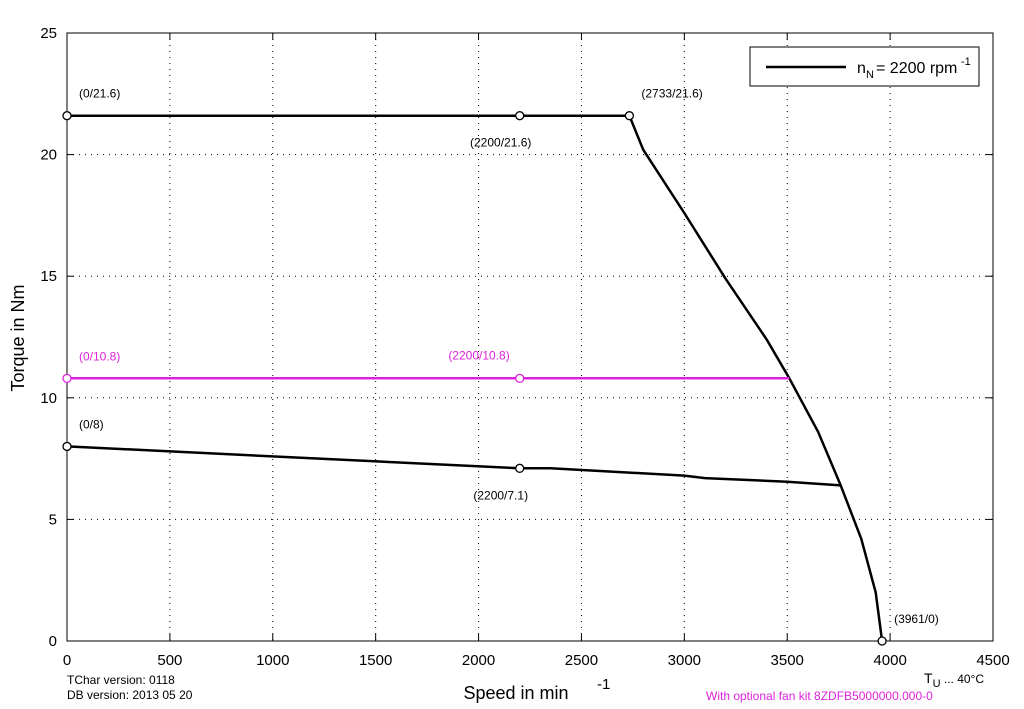 The height and width of the screenshot is (709, 1024). What do you see at coordinates (121, 680) in the screenshot?
I see `tchar-version-note: TChar version: 0118` at bounding box center [121, 680].